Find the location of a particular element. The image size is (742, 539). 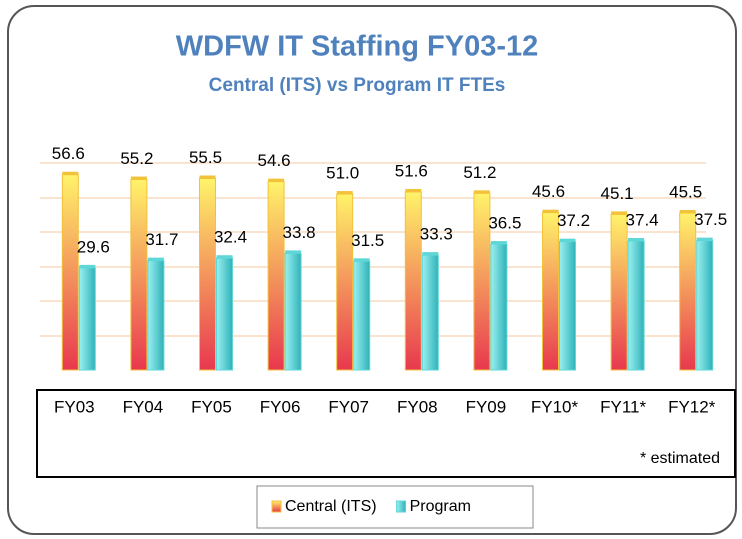

legend is located at coordinates (395, 507).